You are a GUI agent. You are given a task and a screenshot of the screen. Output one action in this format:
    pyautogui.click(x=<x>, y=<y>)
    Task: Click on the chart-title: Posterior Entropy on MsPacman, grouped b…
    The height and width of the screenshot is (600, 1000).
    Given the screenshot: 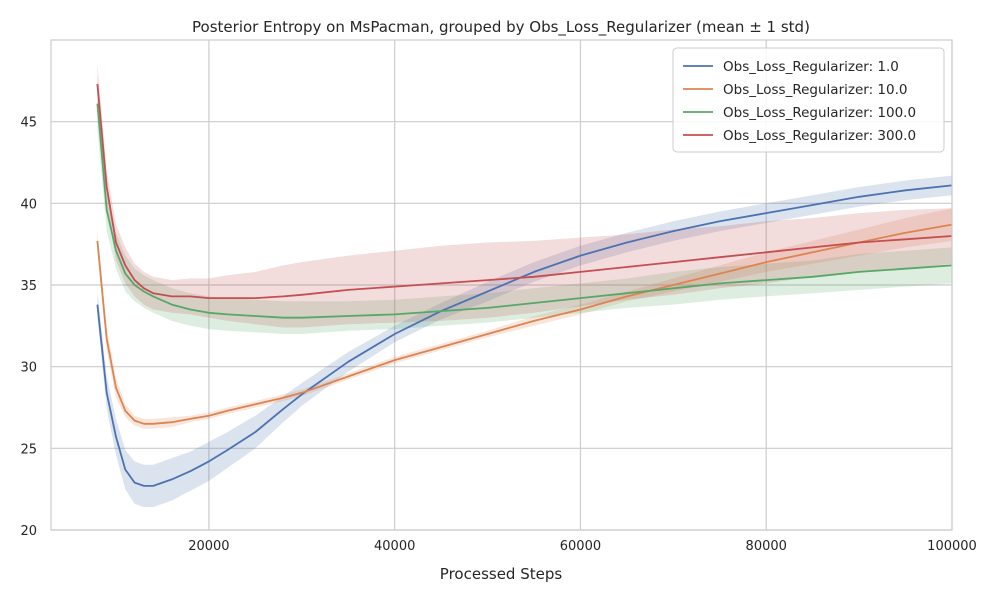 What is the action you would take?
    pyautogui.click(x=501, y=27)
    